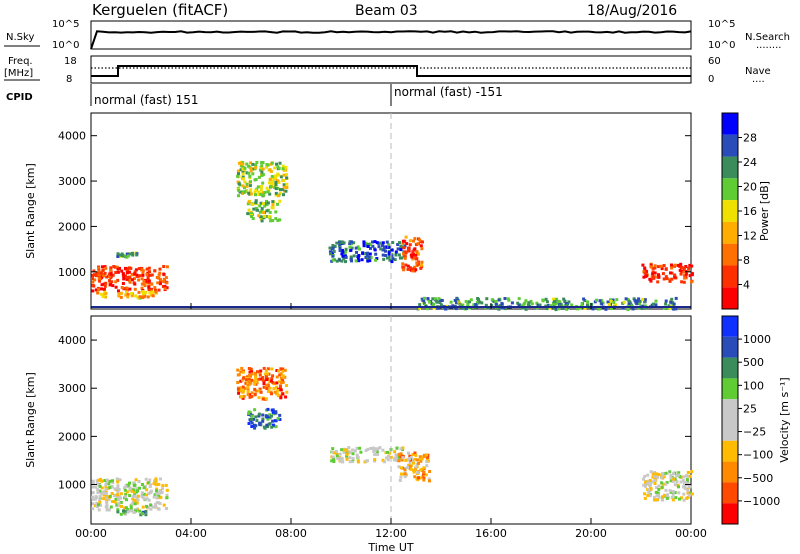  Describe the element at coordinates (72, 136) in the screenshot. I see `power-ytick-label-0: 4000` at that location.